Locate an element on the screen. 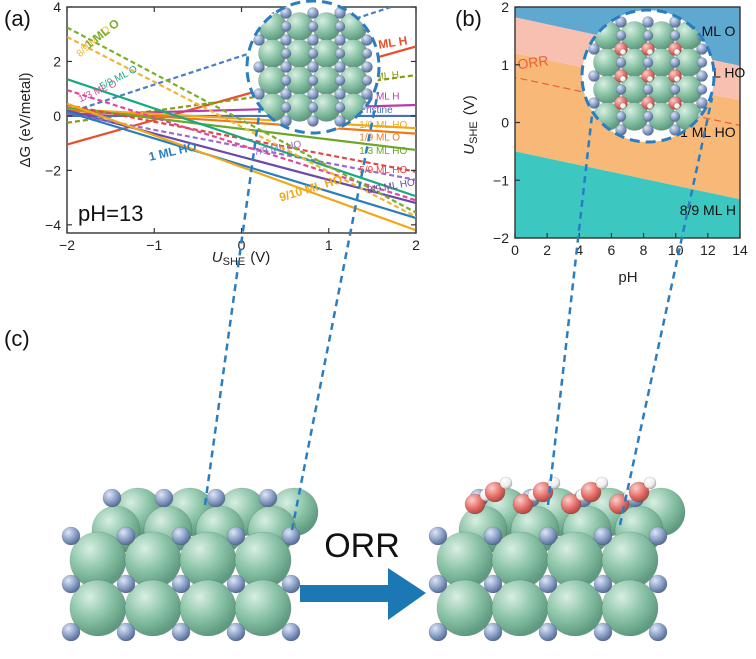 The image size is (756, 659). series-label-pristine: Pristine is located at coordinates (376, 110).